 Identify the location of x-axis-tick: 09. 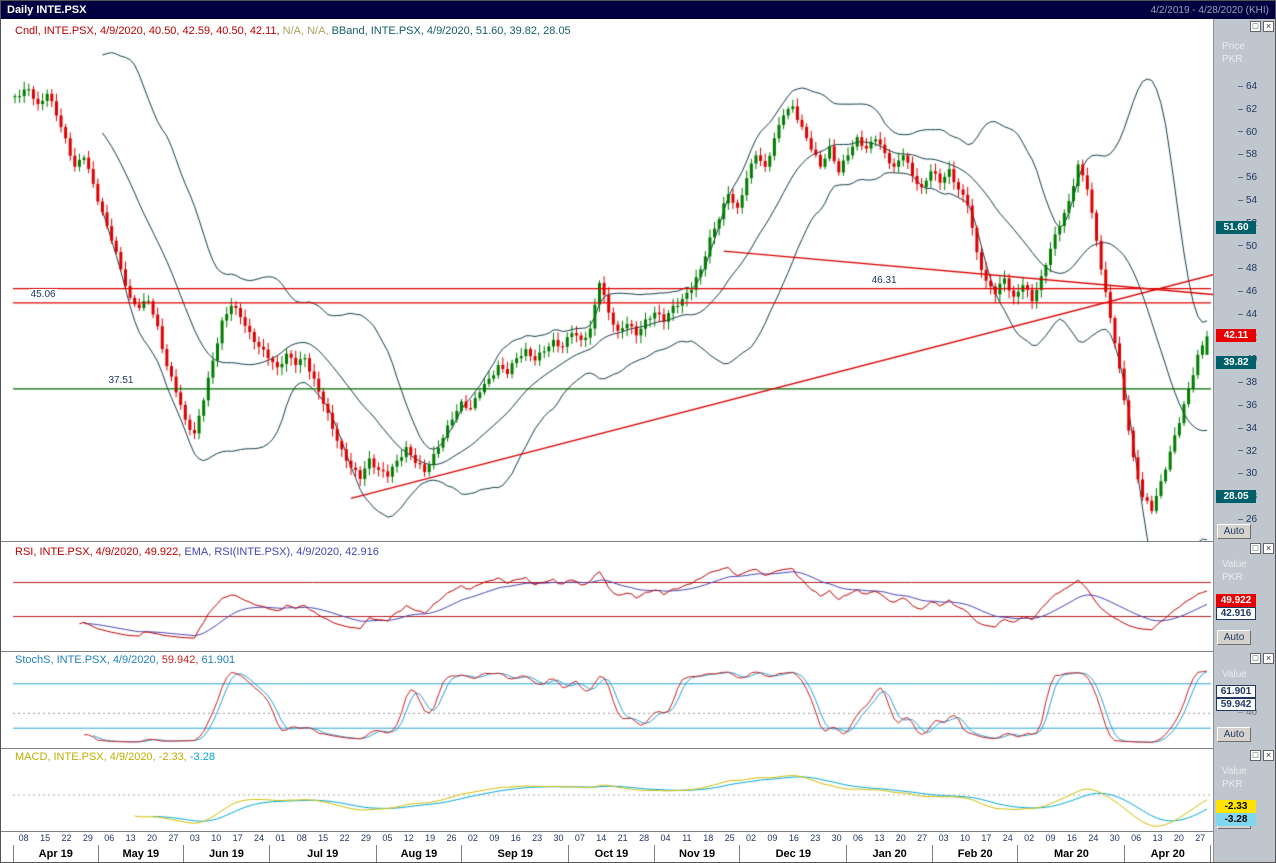
(1050, 838).